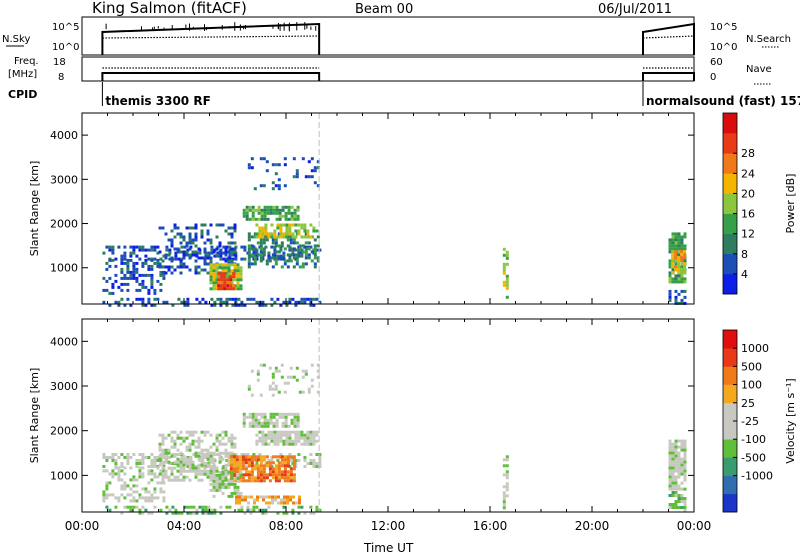  Describe the element at coordinates (398, 38) in the screenshot. I see `noise-traces` at that location.